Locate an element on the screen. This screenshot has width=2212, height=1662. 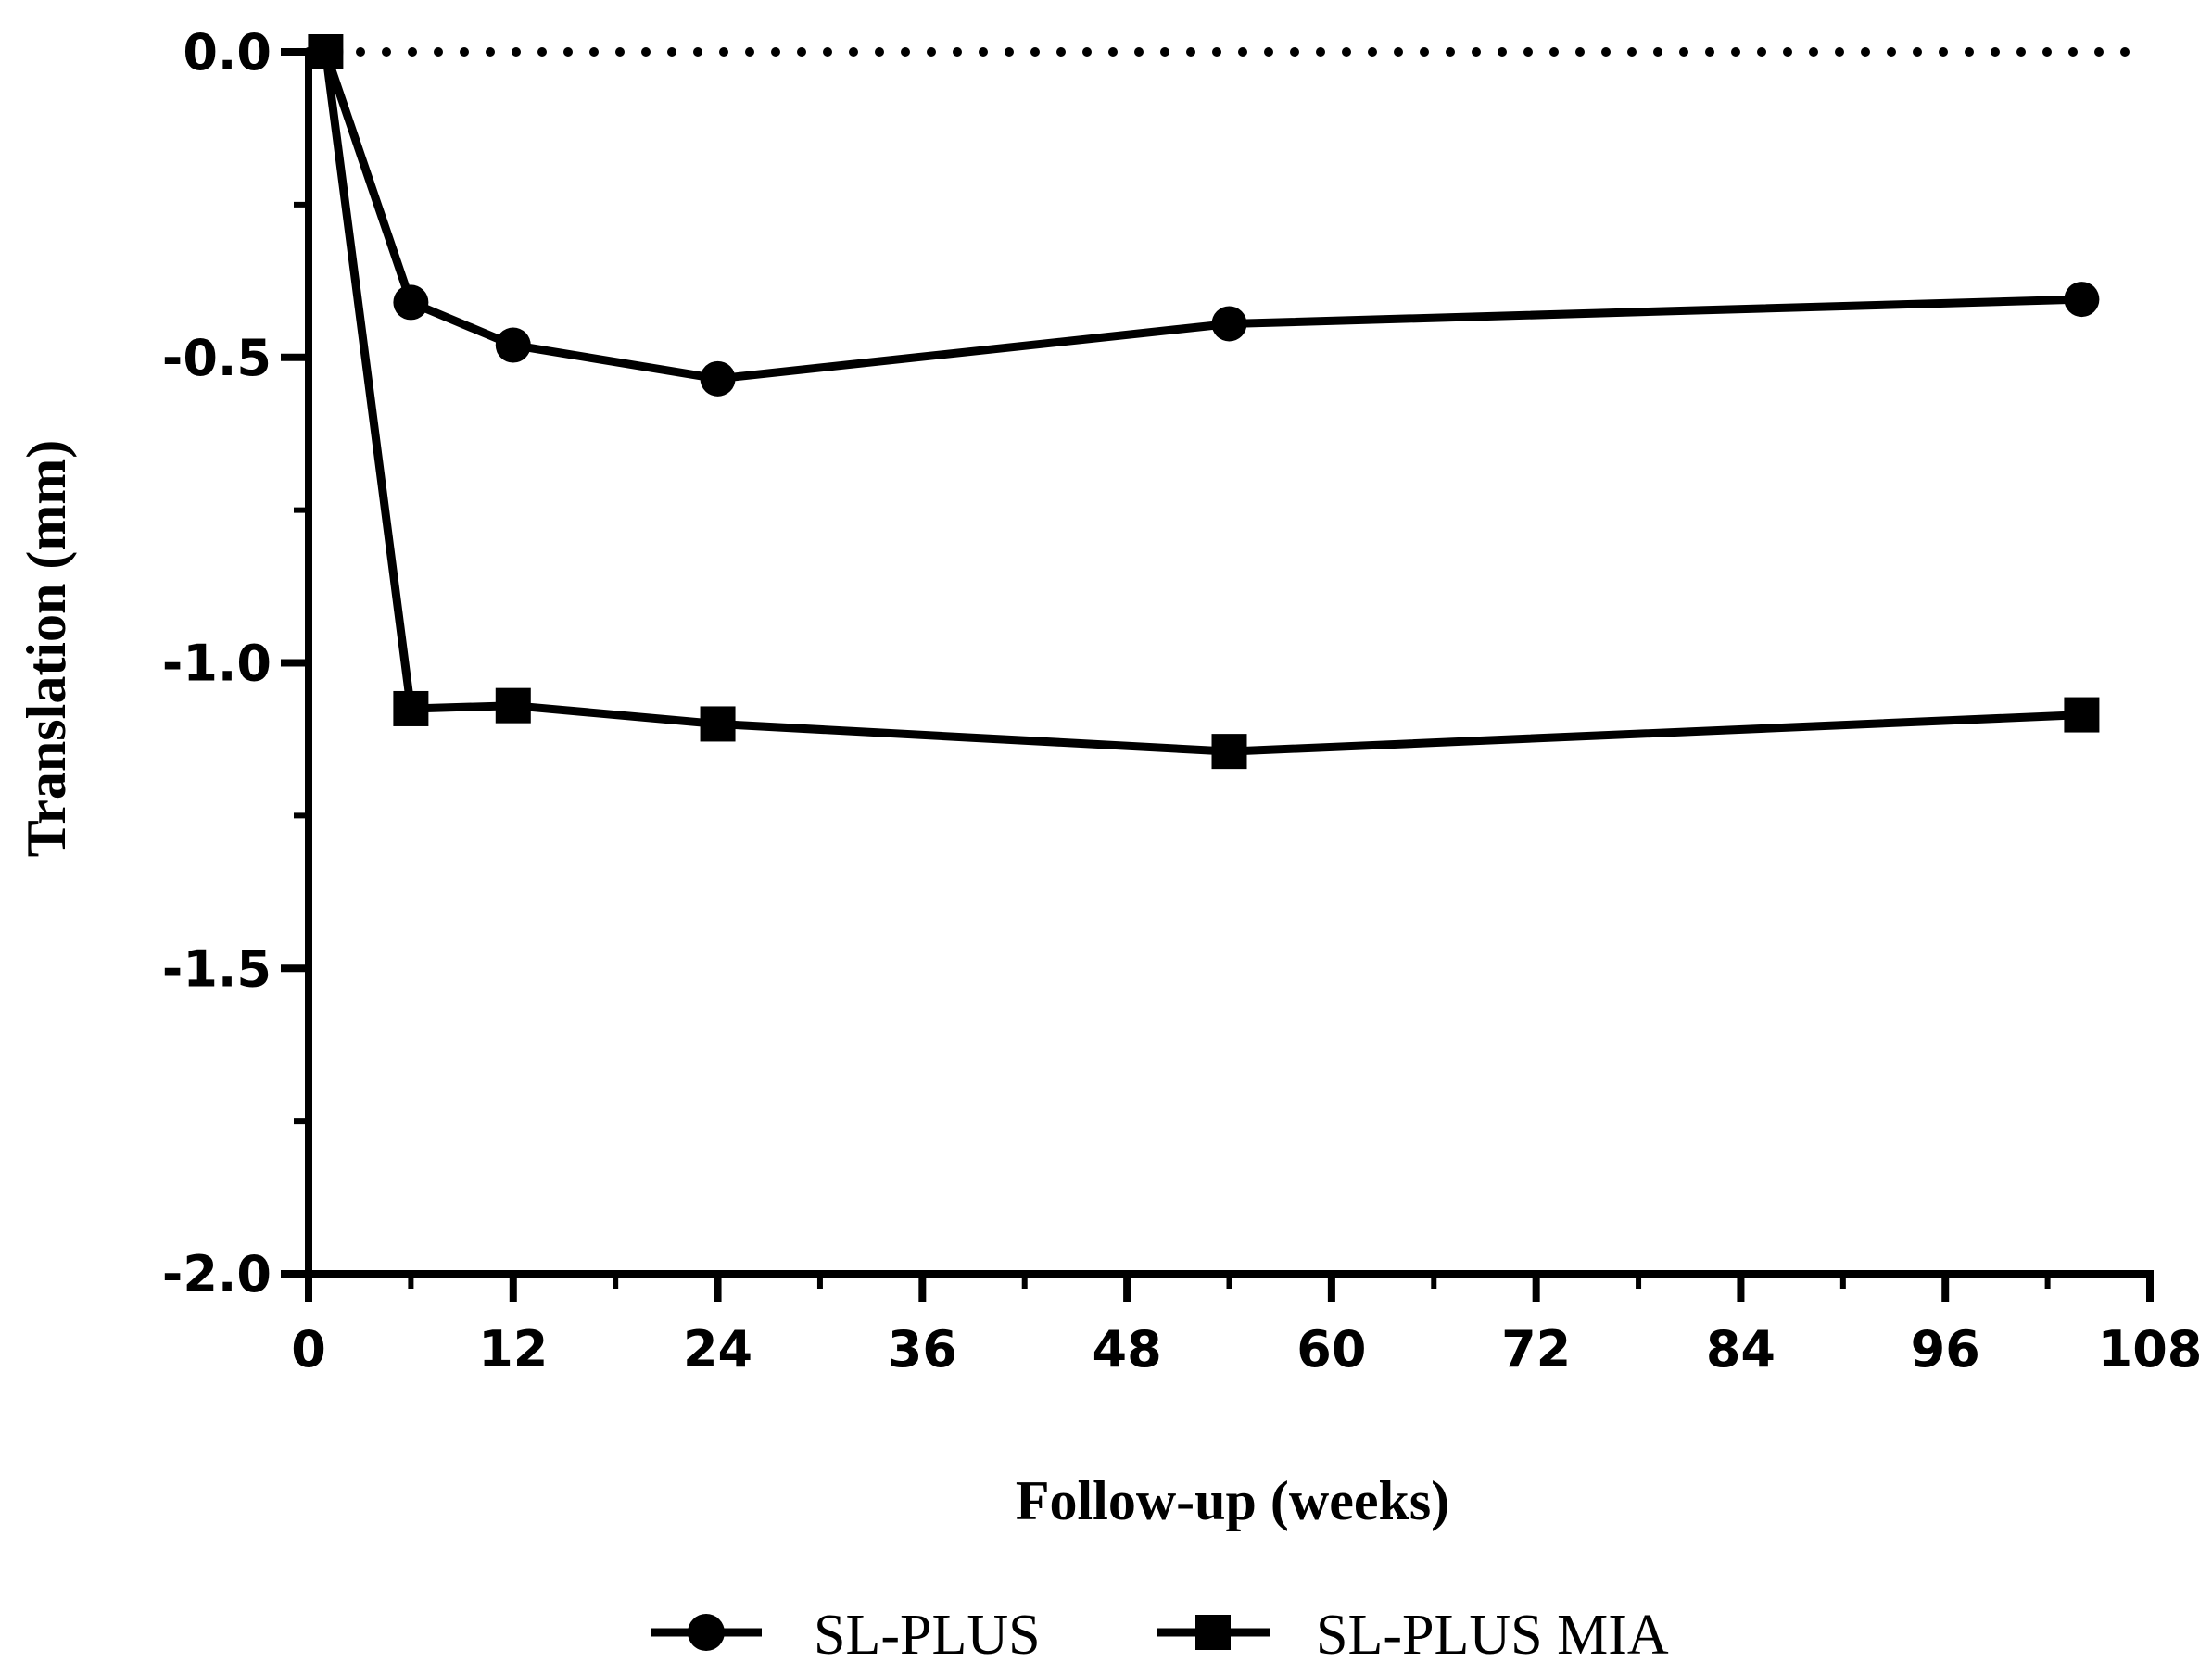
legend-item-sl-plus-mia: SL-PLUS MIA is located at coordinates (1413, 1633).